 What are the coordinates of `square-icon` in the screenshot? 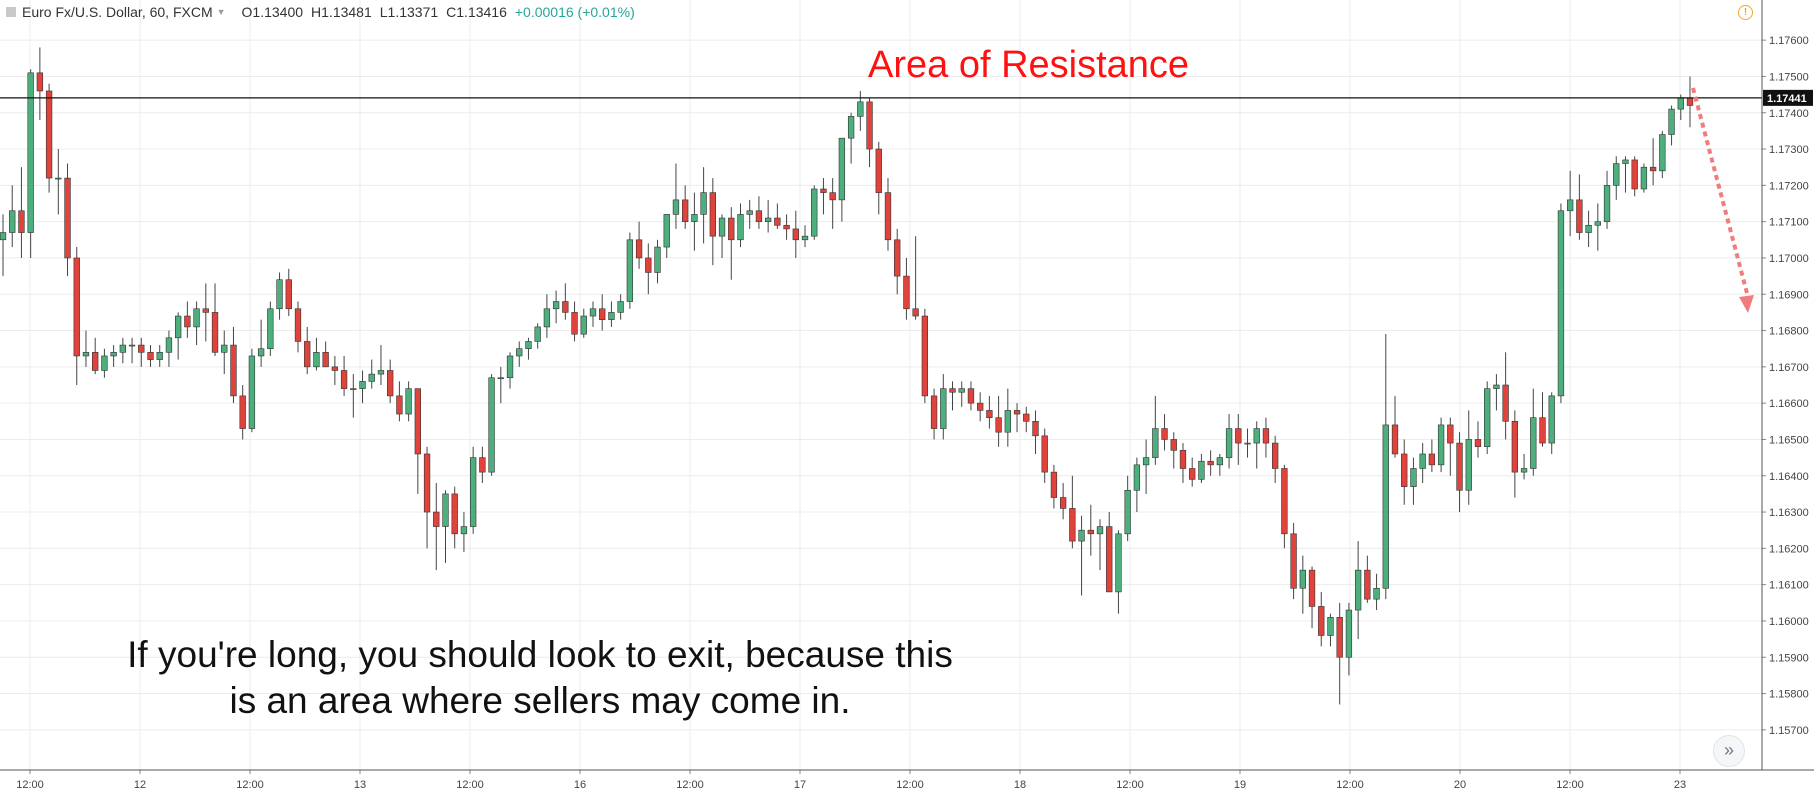 It's located at (11, 12).